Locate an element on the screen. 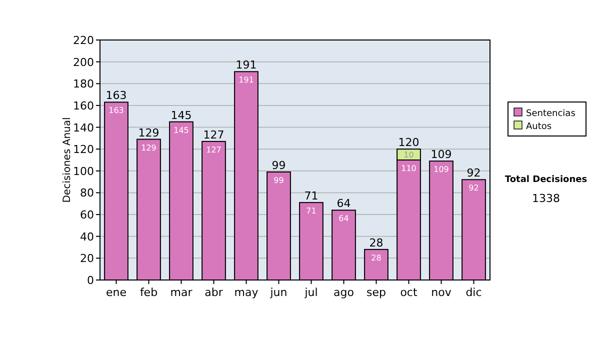 The image size is (600, 340). y-tick-label: 160 is located at coordinates (83, 105).